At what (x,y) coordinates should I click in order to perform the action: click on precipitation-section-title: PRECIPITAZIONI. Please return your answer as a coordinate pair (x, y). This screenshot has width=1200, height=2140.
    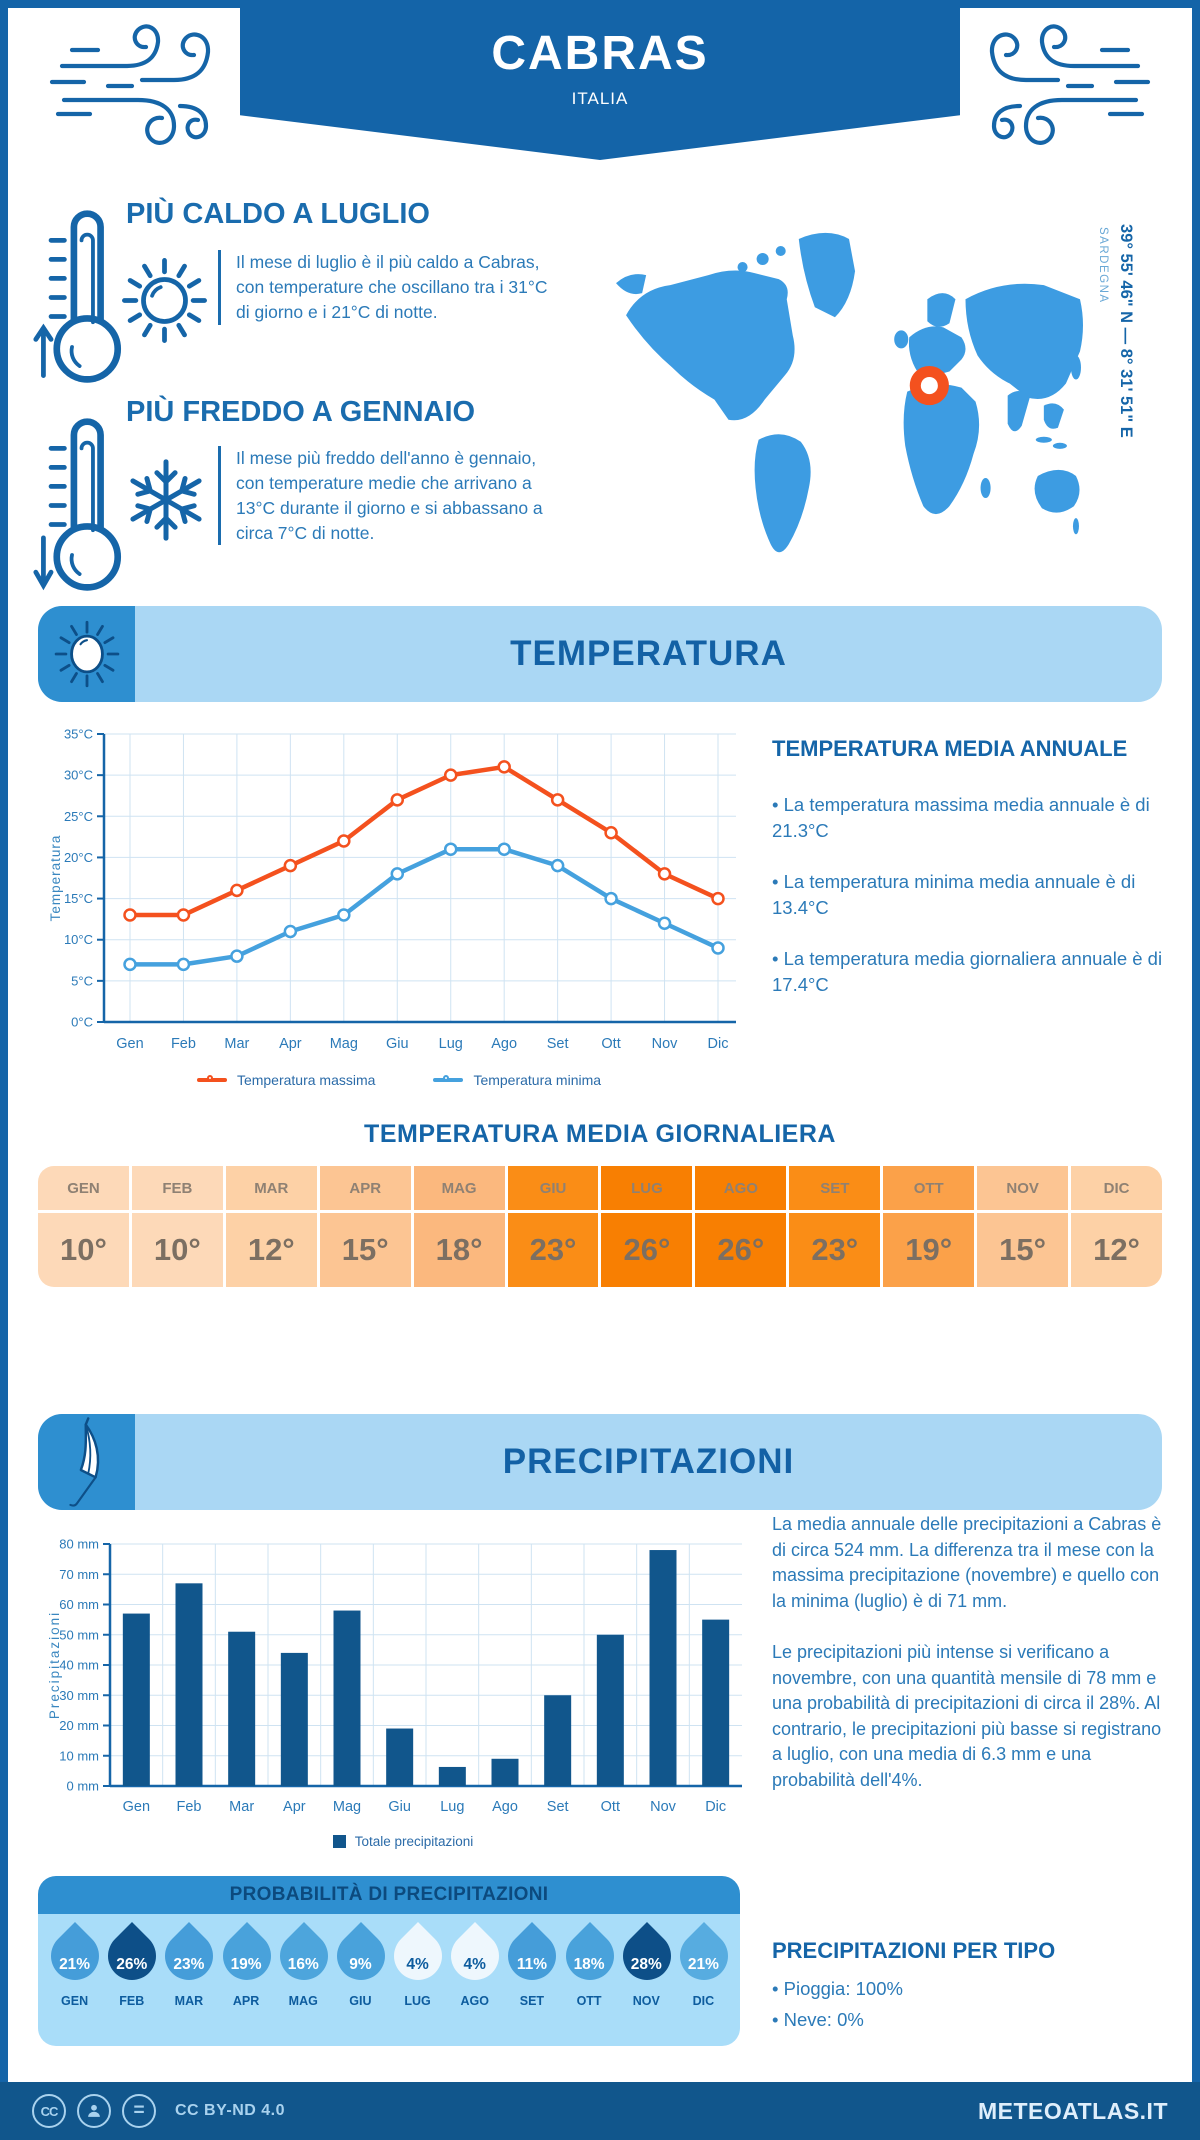
    Looking at the image, I should click on (648, 1461).